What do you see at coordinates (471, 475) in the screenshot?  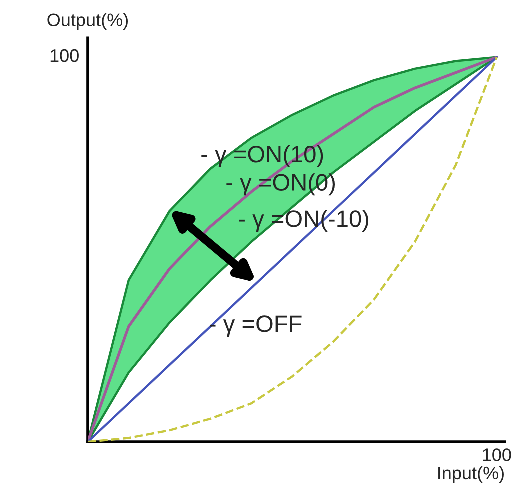 I see `x-axis-title: Input(%)` at bounding box center [471, 475].